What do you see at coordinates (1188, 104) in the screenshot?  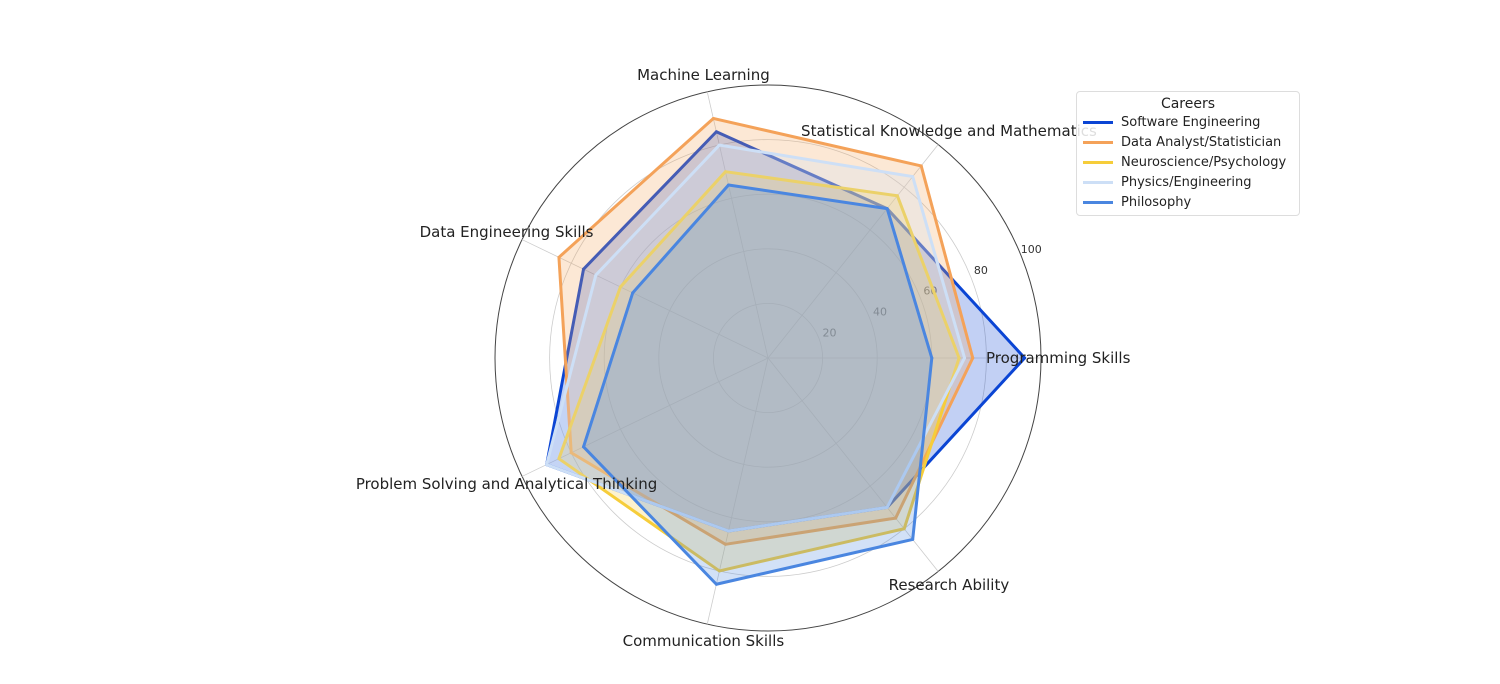 I see `legend-title: Careers` at bounding box center [1188, 104].